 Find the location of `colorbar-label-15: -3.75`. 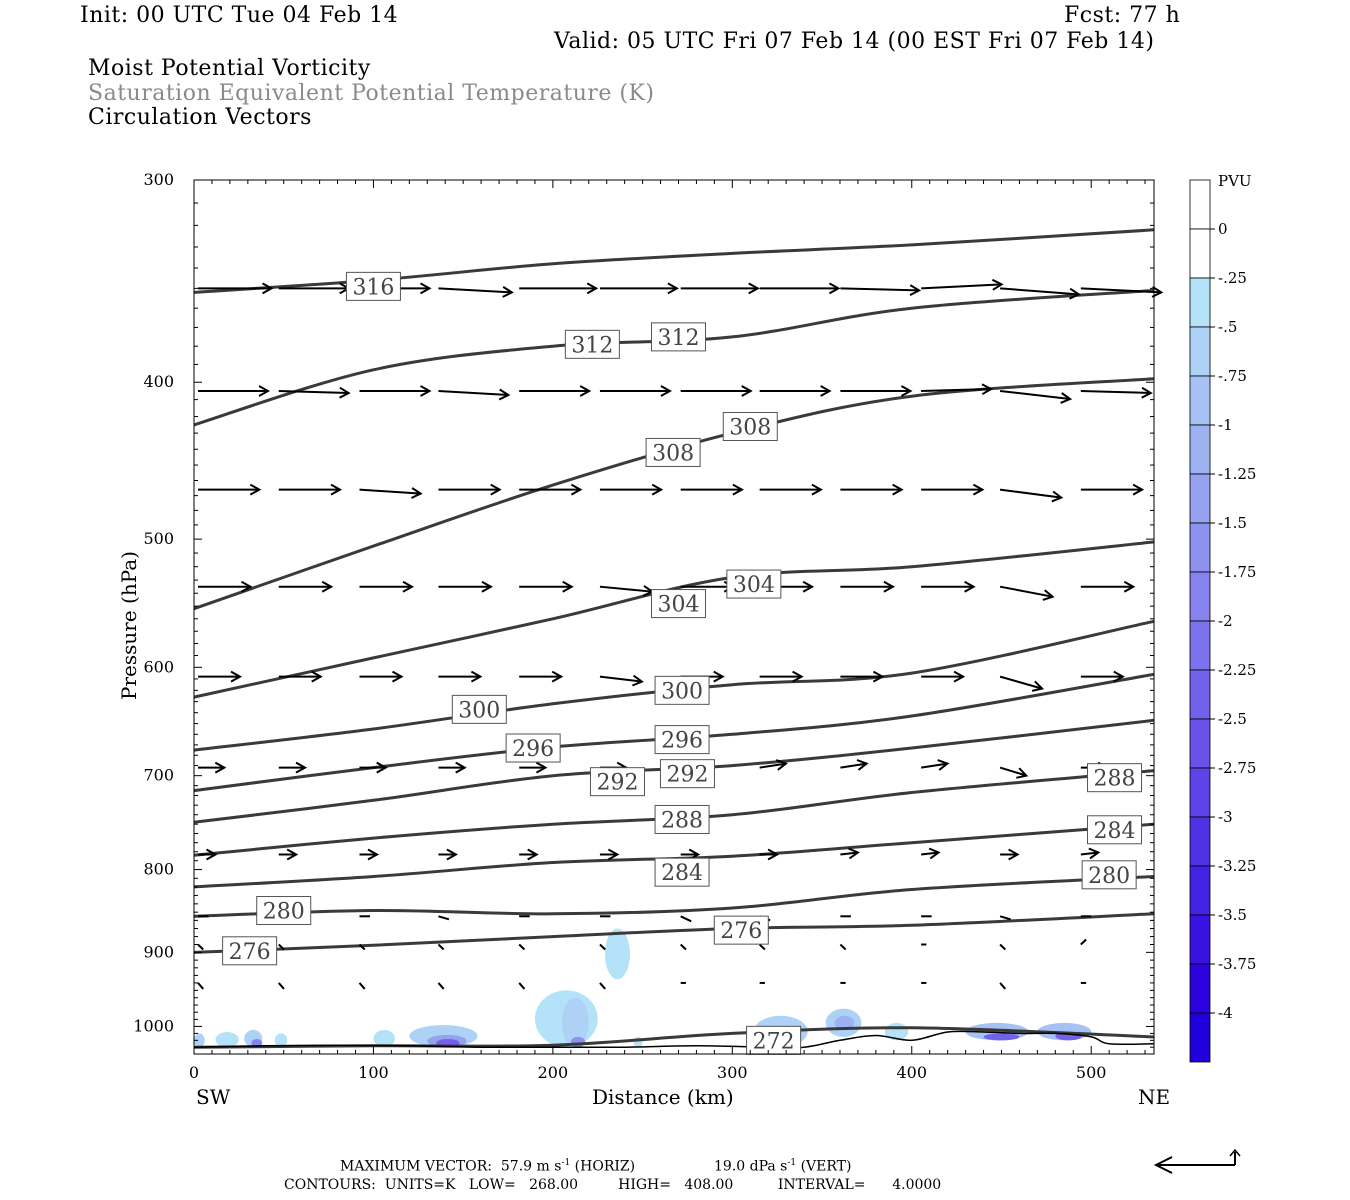

colorbar-label-15: -3.75 is located at coordinates (1237, 964).